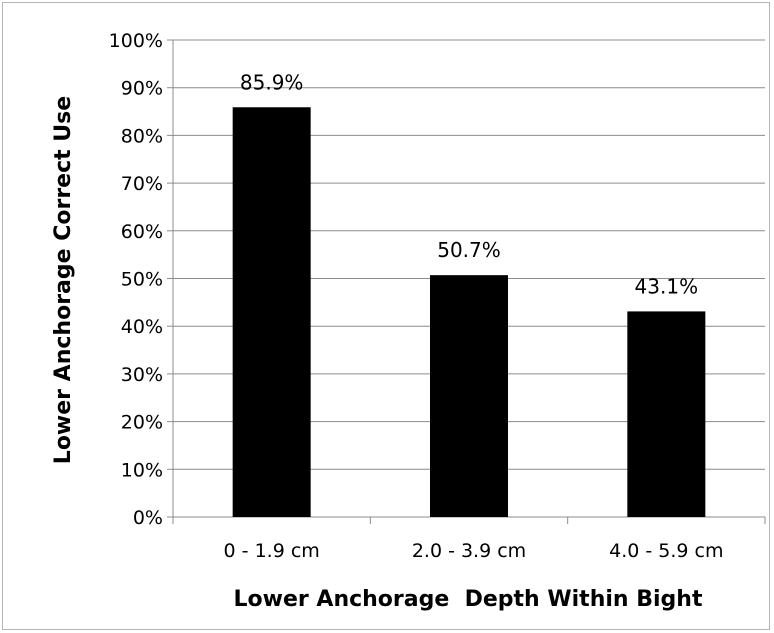 This screenshot has height=633, width=774. I want to click on y-tick-label: 70%, so click(142, 184).